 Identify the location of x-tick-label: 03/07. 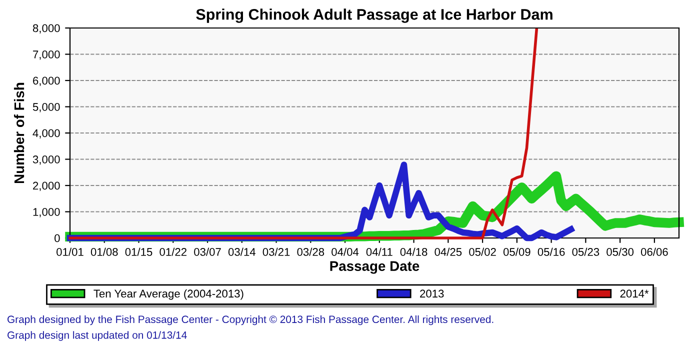
(207, 252).